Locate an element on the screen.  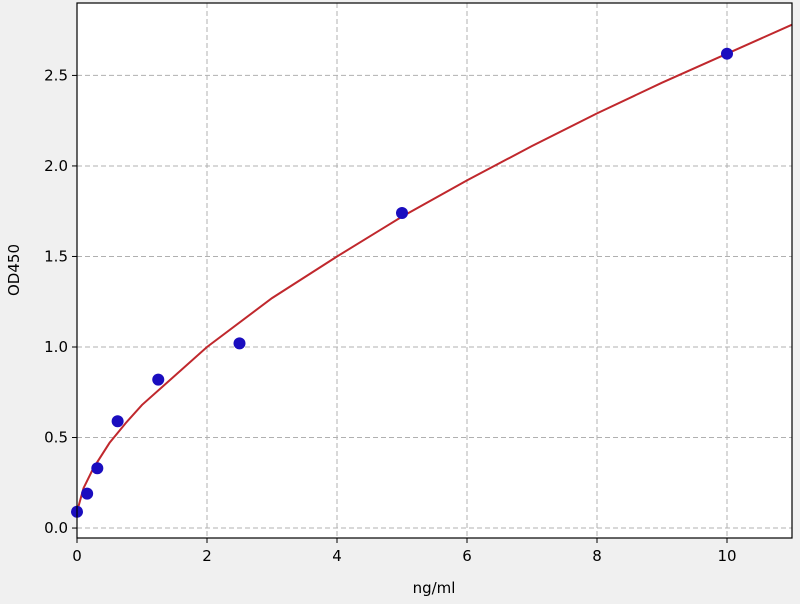
x-tick-label: 10 is located at coordinates (726, 556).